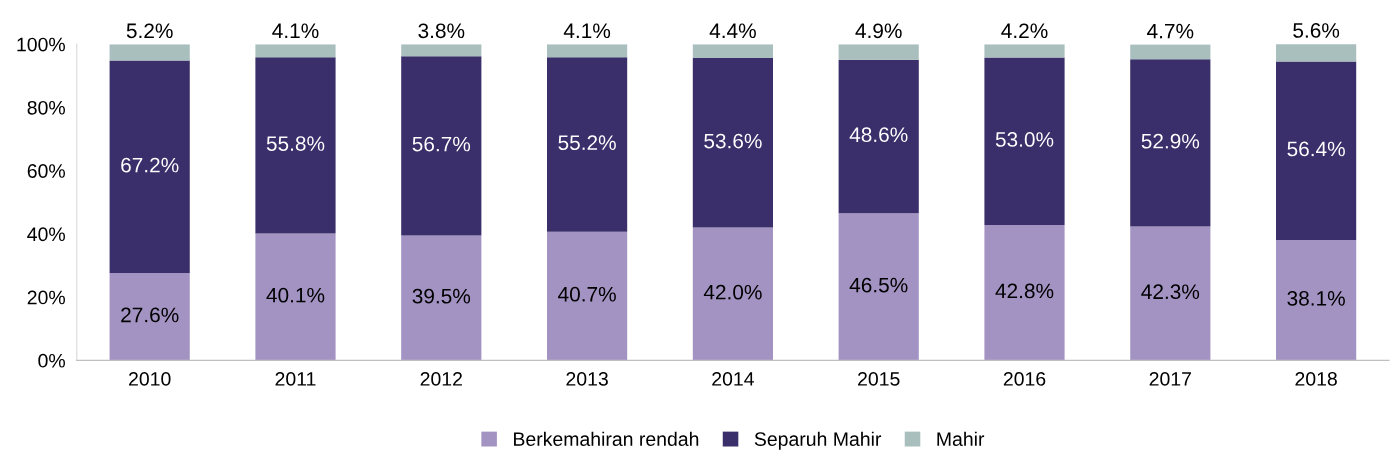 This screenshot has width=1396, height=465. Describe the element at coordinates (878, 31) in the screenshot. I see `data-label: 4.9%` at that location.